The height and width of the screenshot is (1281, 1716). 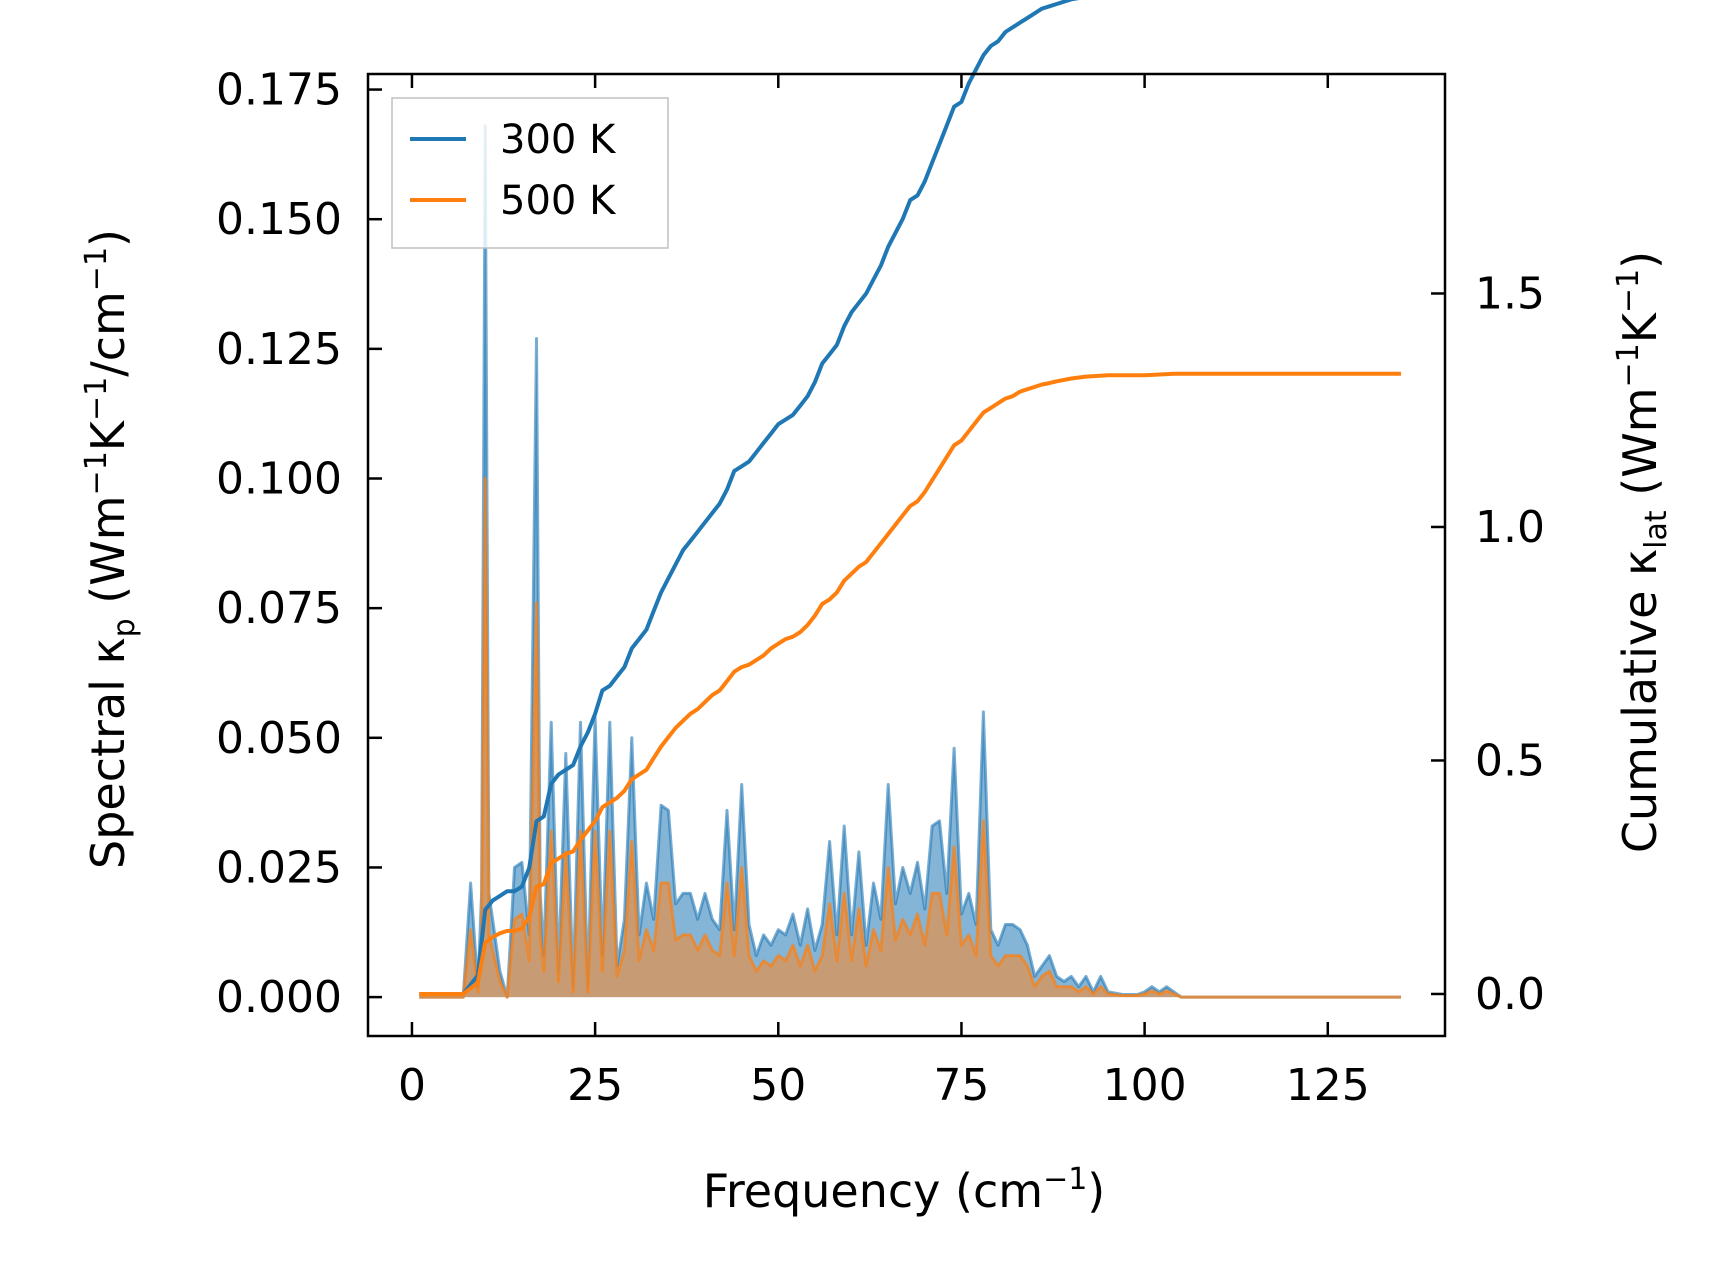 What do you see at coordinates (279, 608) in the screenshot?
I see `y-left-tick-label: 0.075` at bounding box center [279, 608].